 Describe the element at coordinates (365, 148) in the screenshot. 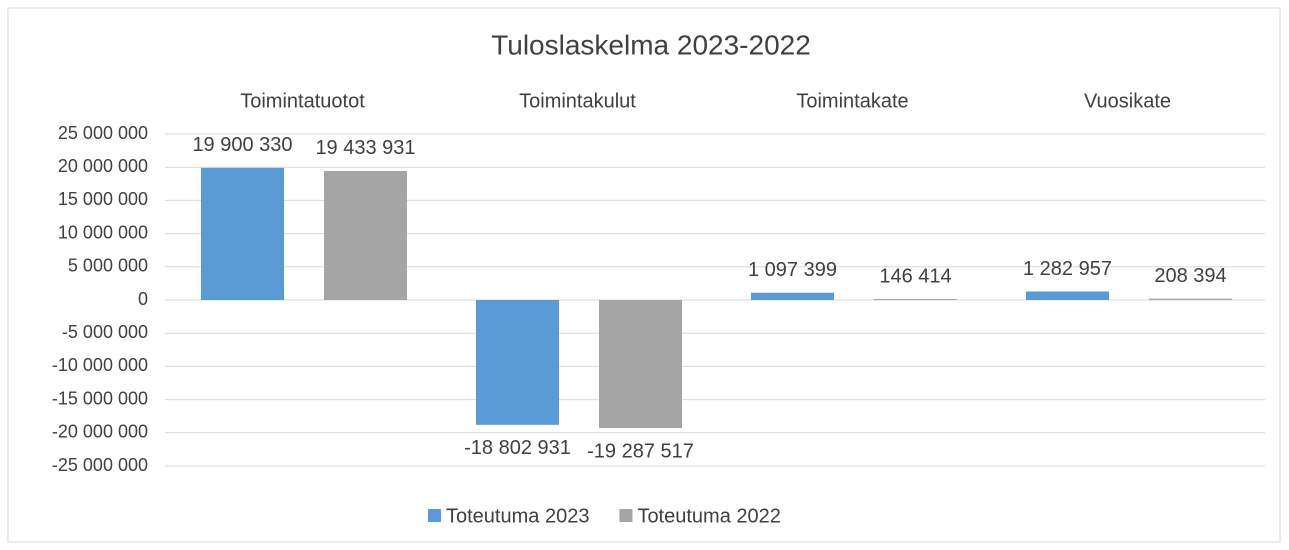

I see `data-label: 19 433 931` at that location.